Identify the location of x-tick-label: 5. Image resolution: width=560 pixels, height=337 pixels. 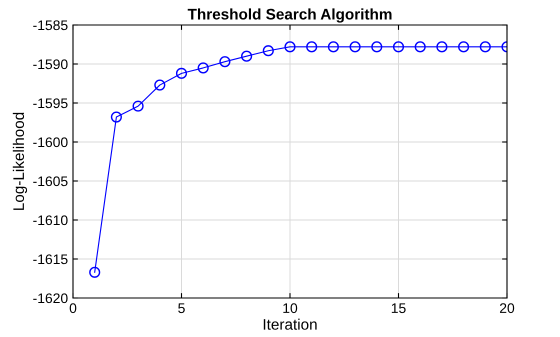
(181, 308).